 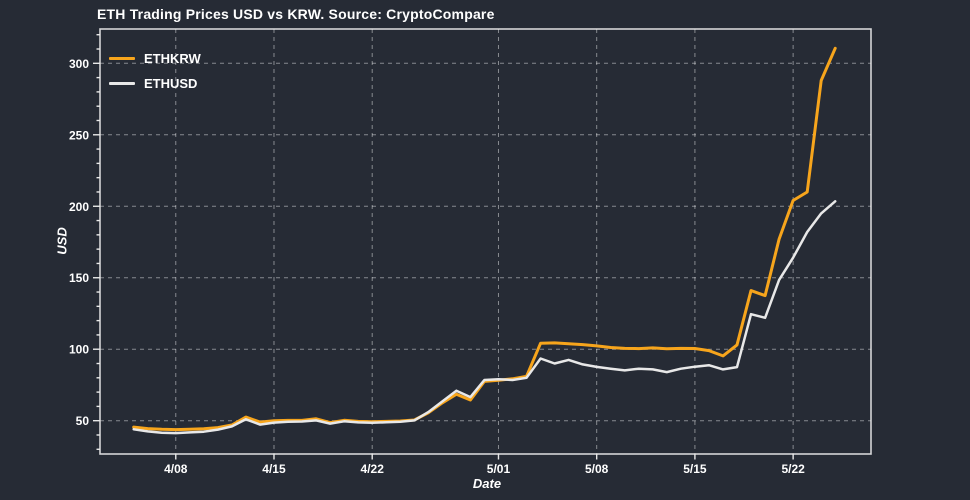 What do you see at coordinates (176, 469) in the screenshot?
I see `x-tick-label: 4/08` at bounding box center [176, 469].